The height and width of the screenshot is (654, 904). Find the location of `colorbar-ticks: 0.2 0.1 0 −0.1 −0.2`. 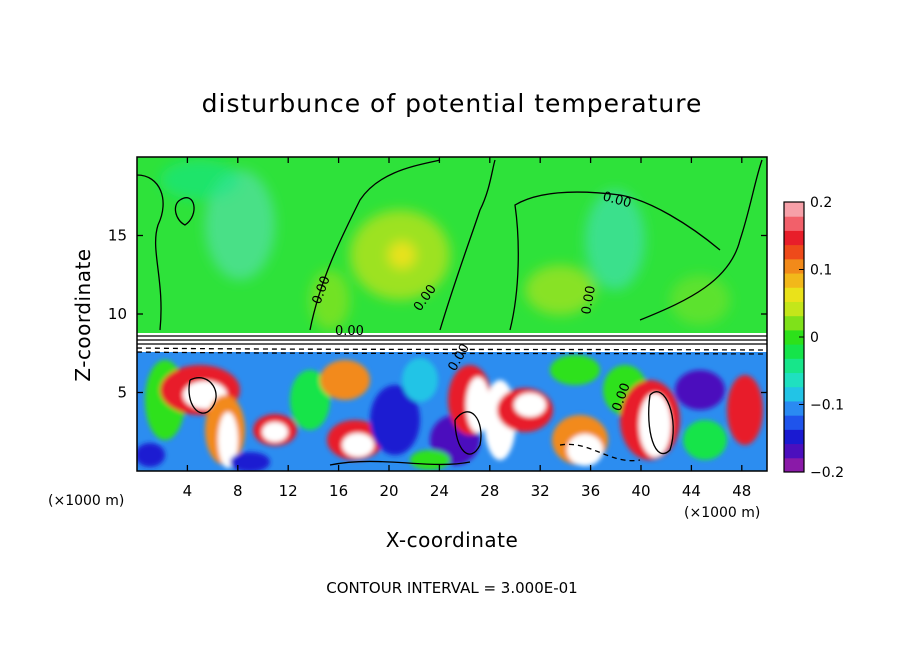

colorbar-ticks: 0.2 0.1 0 −0.1 −0.2 is located at coordinates (821, 338).